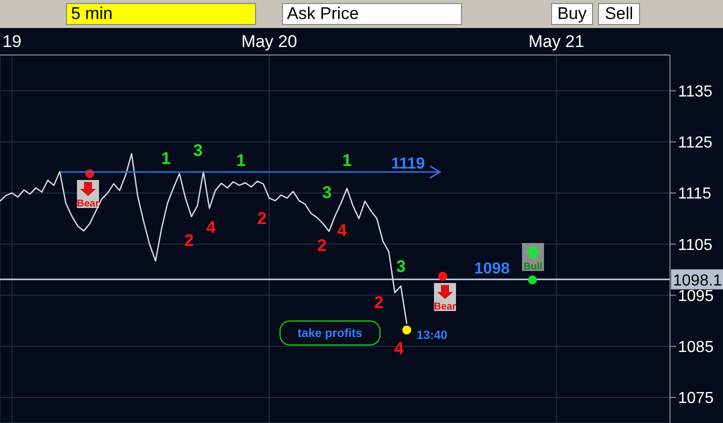  Describe the element at coordinates (408, 164) in the screenshot. I see `annotation: 1119` at that location.